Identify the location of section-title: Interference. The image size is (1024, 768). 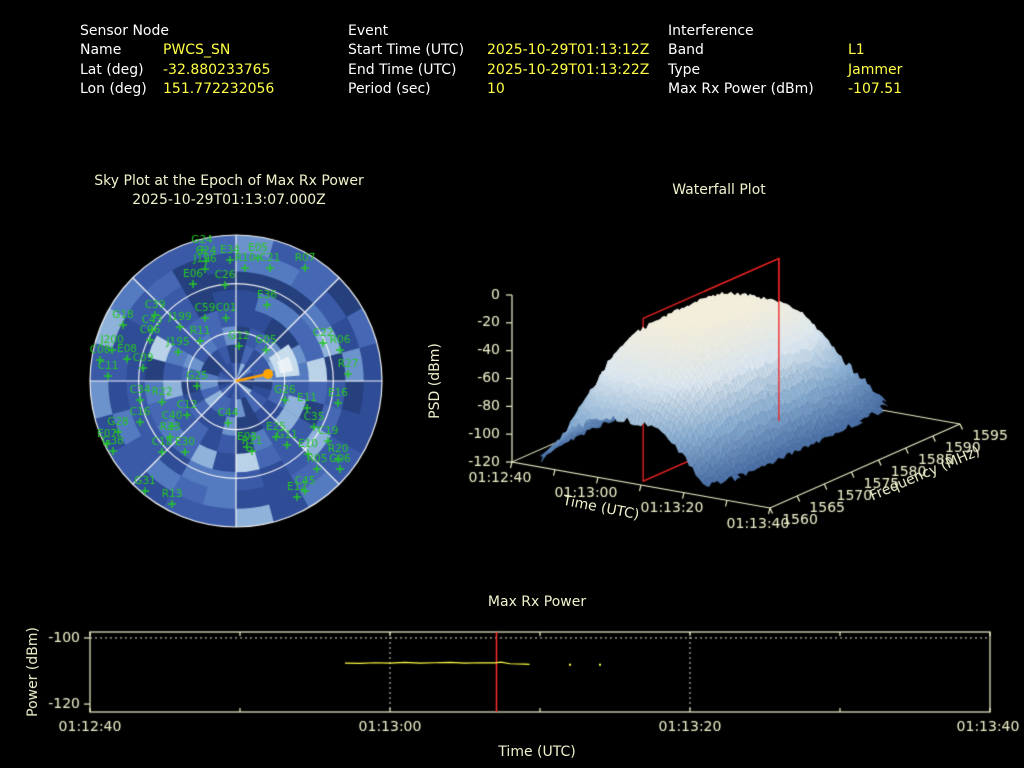
(711, 31).